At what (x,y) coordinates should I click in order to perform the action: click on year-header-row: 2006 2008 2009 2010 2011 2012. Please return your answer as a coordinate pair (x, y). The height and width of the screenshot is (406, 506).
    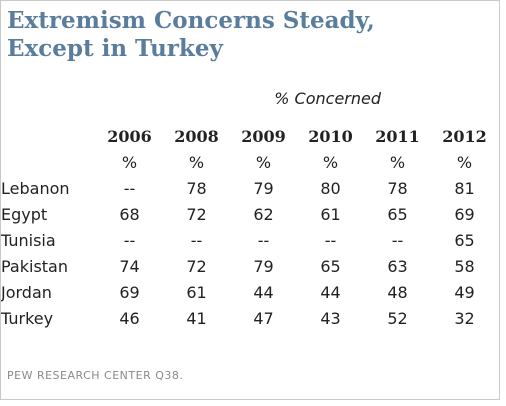
    Looking at the image, I should click on (249, 136).